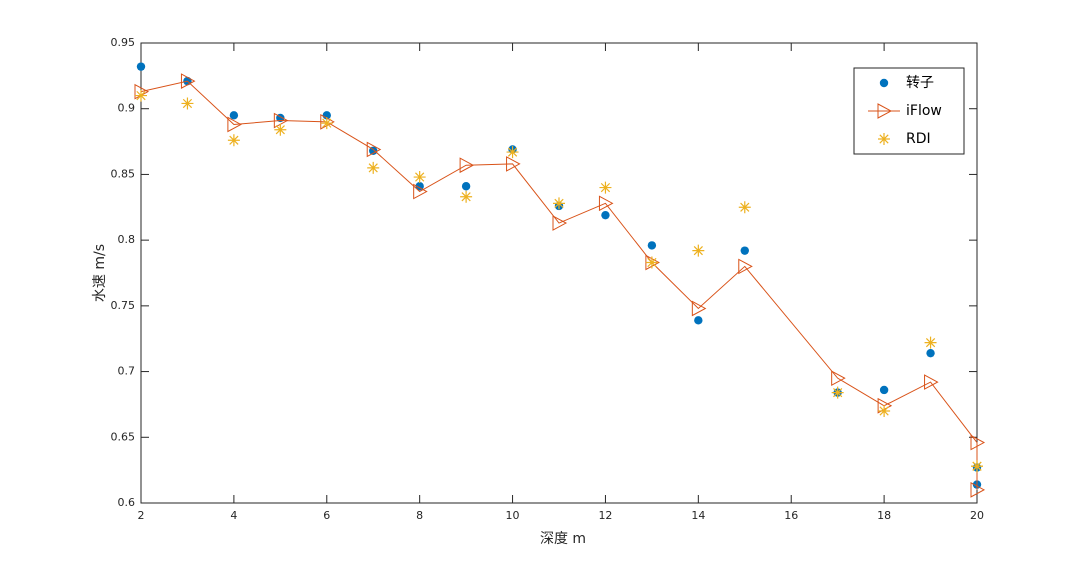 This screenshot has height=565, width=1080. I want to click on x-tick-label: 8, so click(419, 515).